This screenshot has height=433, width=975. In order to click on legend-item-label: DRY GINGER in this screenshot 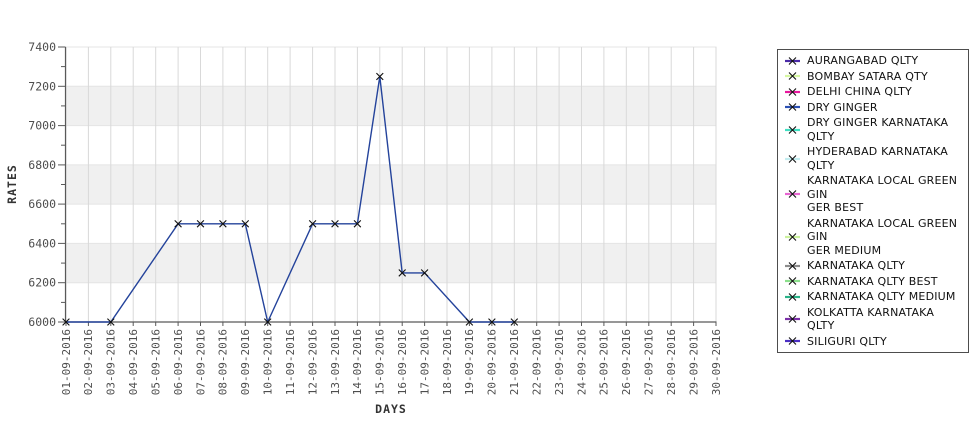, I will do `click(842, 107)`.